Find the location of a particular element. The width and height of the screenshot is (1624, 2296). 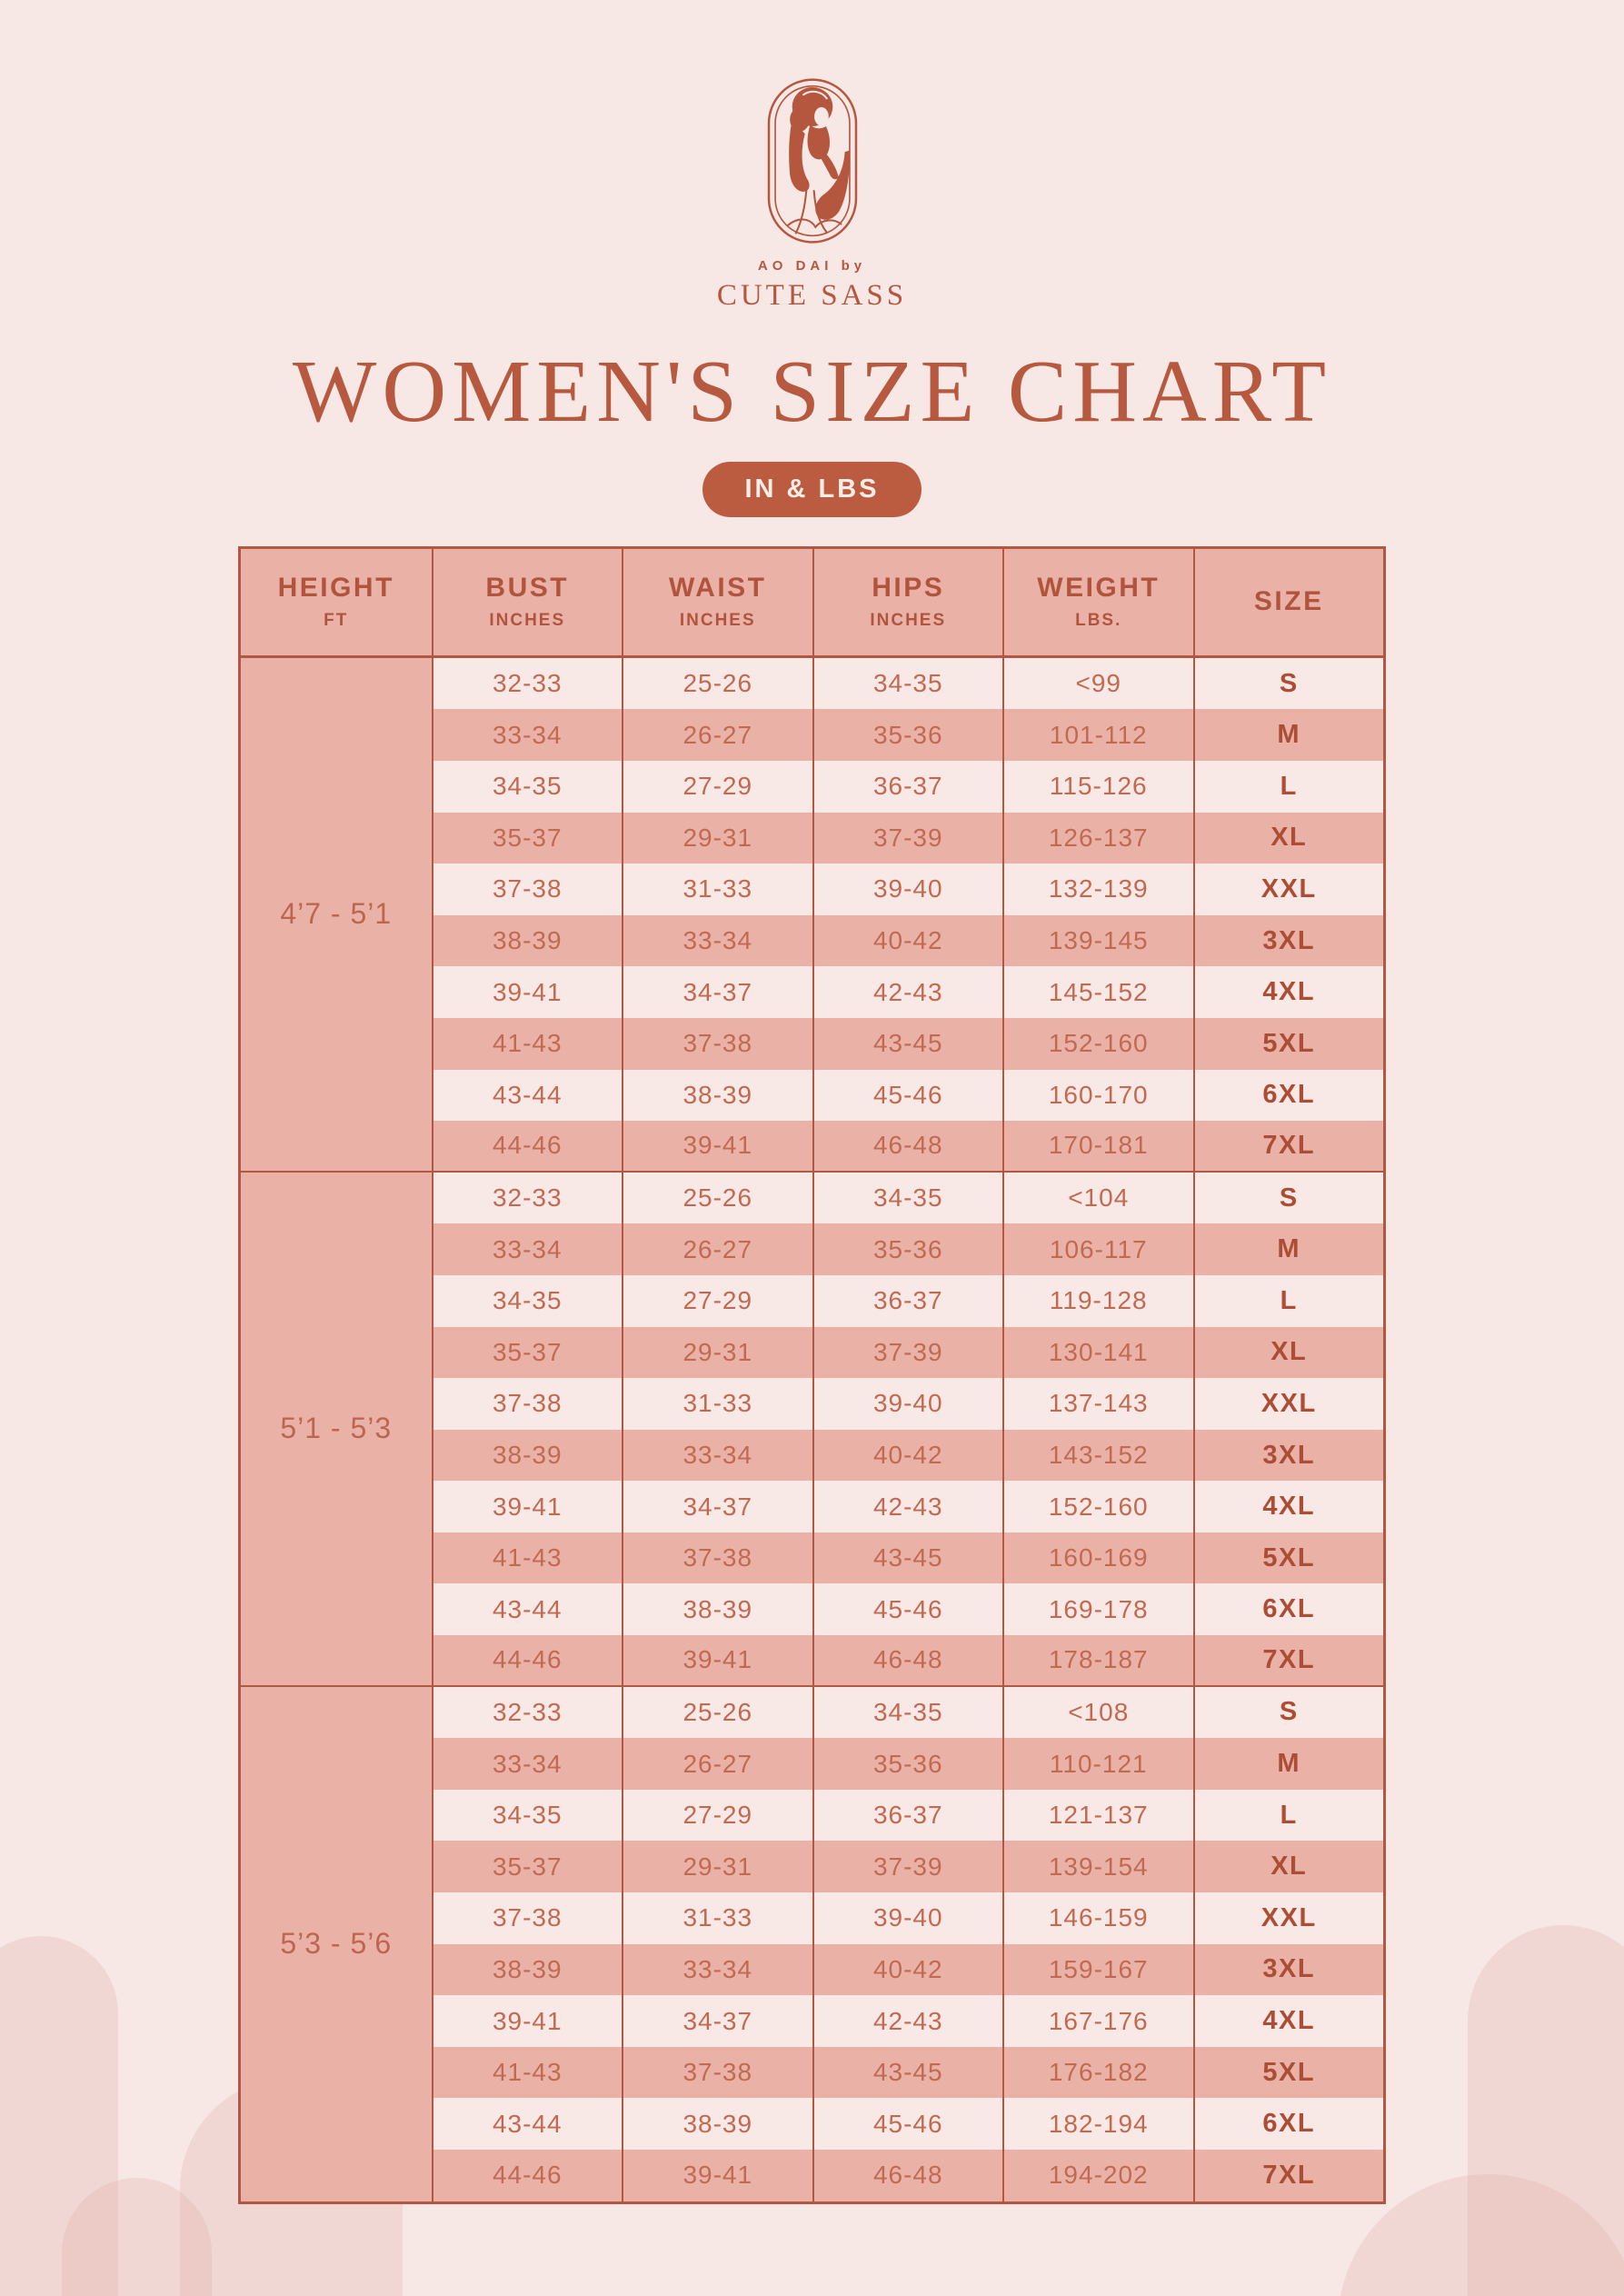

measurement-cell: 126-137 is located at coordinates (1097, 838).